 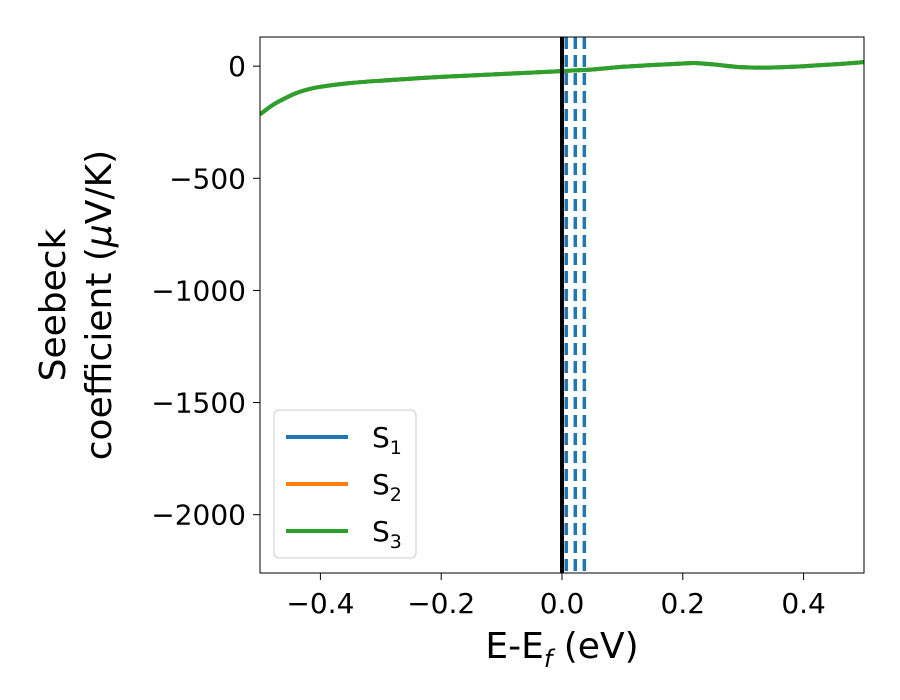 I want to click on y-tick-label: −500, so click(x=207, y=178).